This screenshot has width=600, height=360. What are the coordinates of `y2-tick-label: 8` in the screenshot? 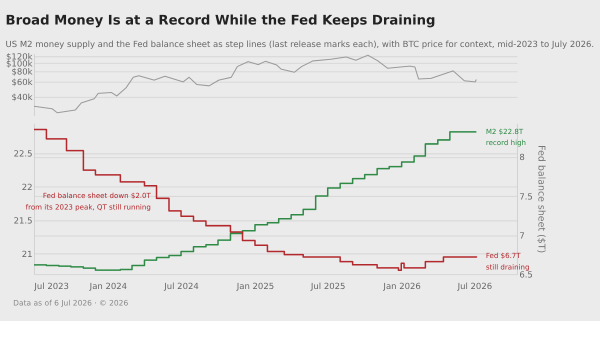 It's located at (522, 158).